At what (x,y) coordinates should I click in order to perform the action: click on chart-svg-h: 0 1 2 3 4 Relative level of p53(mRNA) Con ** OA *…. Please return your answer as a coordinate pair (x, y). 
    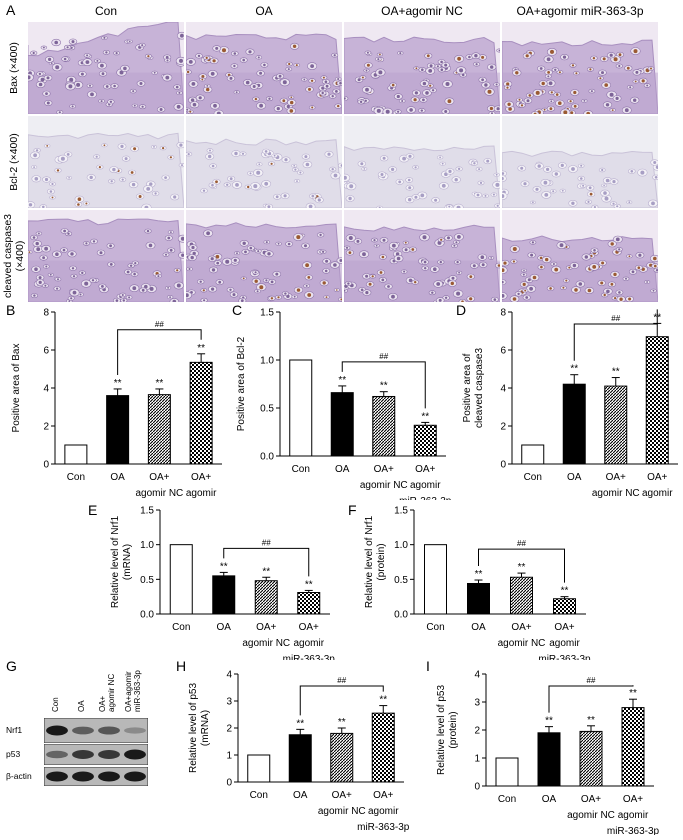
    Looking at the image, I should click on (299, 752).